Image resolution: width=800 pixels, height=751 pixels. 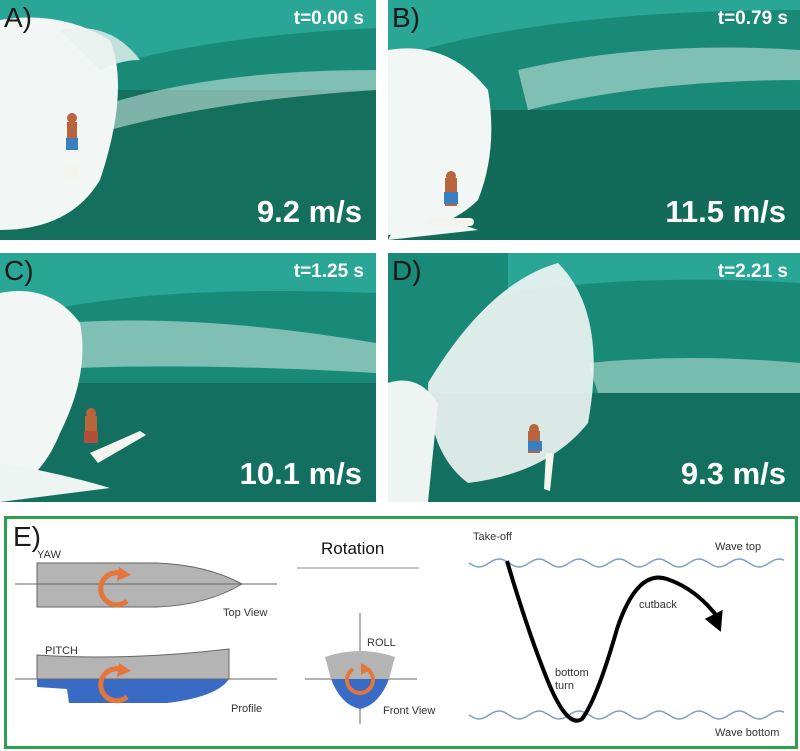 What do you see at coordinates (328, 18) in the screenshot?
I see `time-stamp: t=0.00 s` at bounding box center [328, 18].